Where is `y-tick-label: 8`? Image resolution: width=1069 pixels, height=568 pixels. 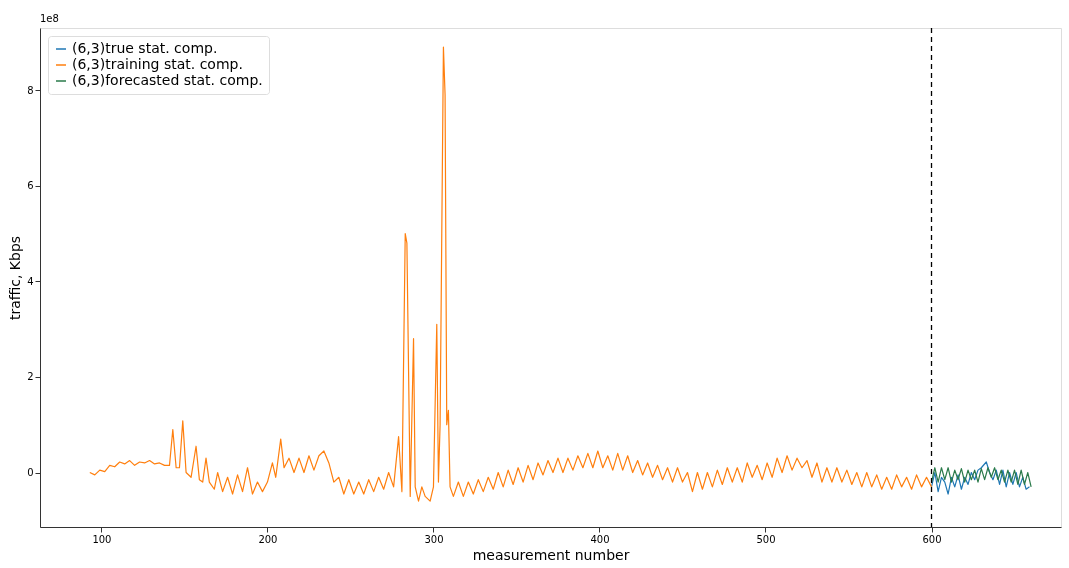
y-tick-label: 8 is located at coordinates (30, 90).